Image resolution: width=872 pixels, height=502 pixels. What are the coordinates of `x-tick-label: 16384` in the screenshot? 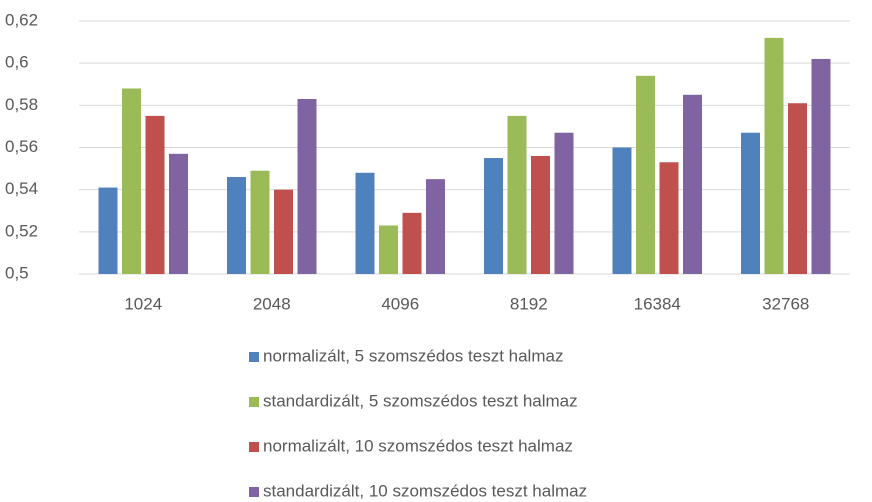 It's located at (657, 303).